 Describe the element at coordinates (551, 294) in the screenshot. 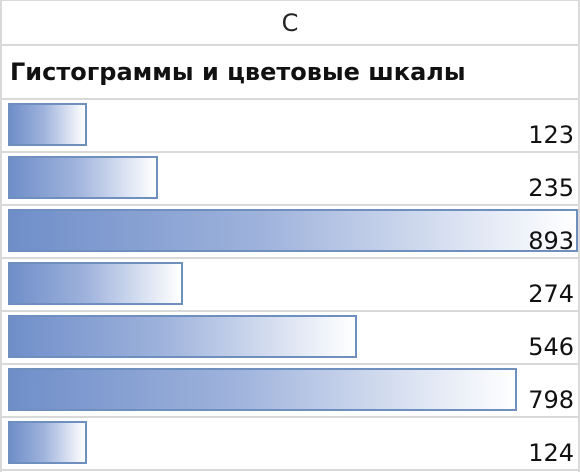

I see `cell-value: 274` at that location.